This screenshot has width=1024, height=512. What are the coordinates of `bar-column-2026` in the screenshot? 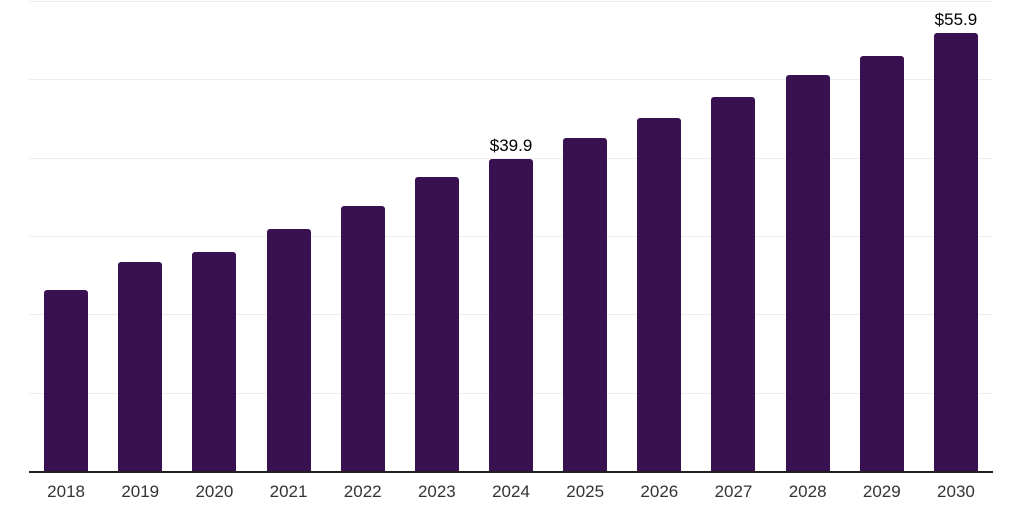 It's located at (659, 236).